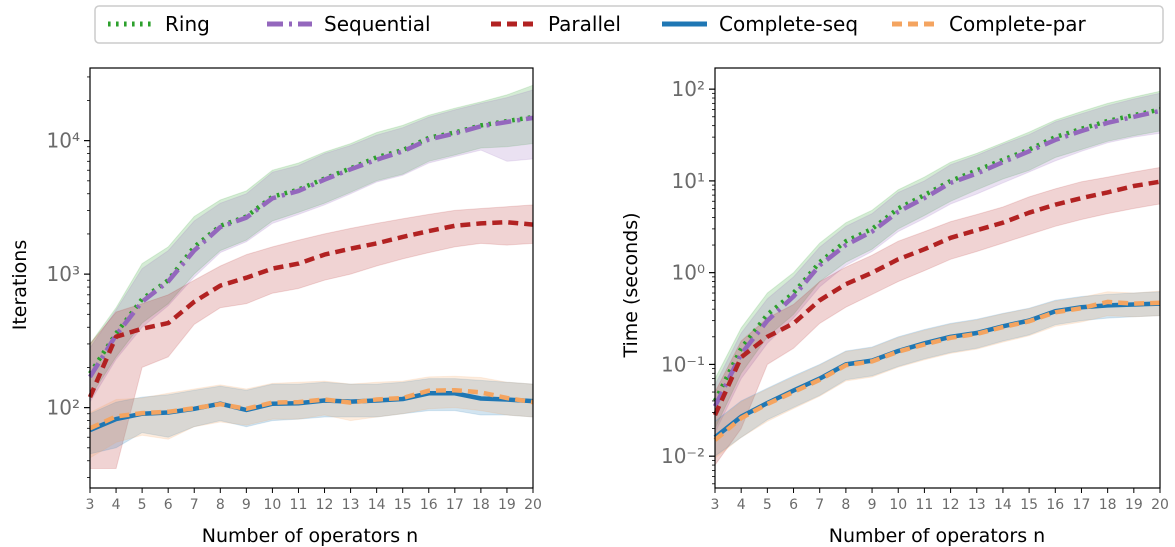  What do you see at coordinates (1082, 505) in the screenshot?
I see `time-x-tick-label: 17` at bounding box center [1082, 505].